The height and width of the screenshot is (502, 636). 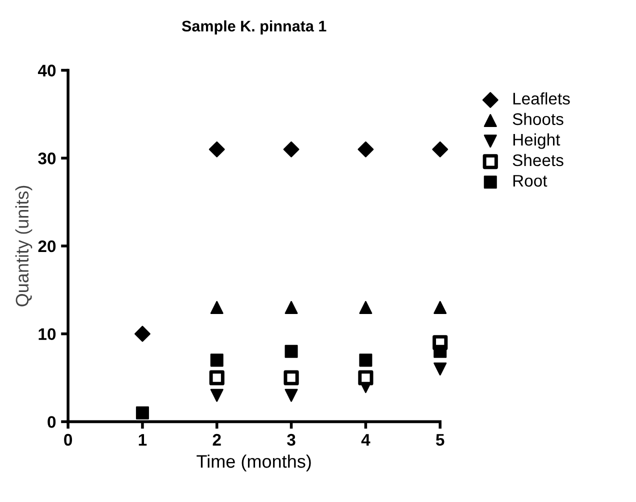 I want to click on y-tick-label: 10, so click(x=47, y=334).